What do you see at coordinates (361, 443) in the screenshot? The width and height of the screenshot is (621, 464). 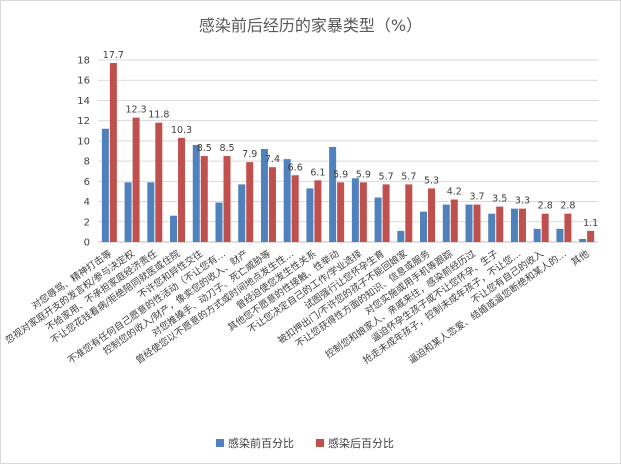 I see `legend-label-after: 感染后百分比` at bounding box center [361, 443].